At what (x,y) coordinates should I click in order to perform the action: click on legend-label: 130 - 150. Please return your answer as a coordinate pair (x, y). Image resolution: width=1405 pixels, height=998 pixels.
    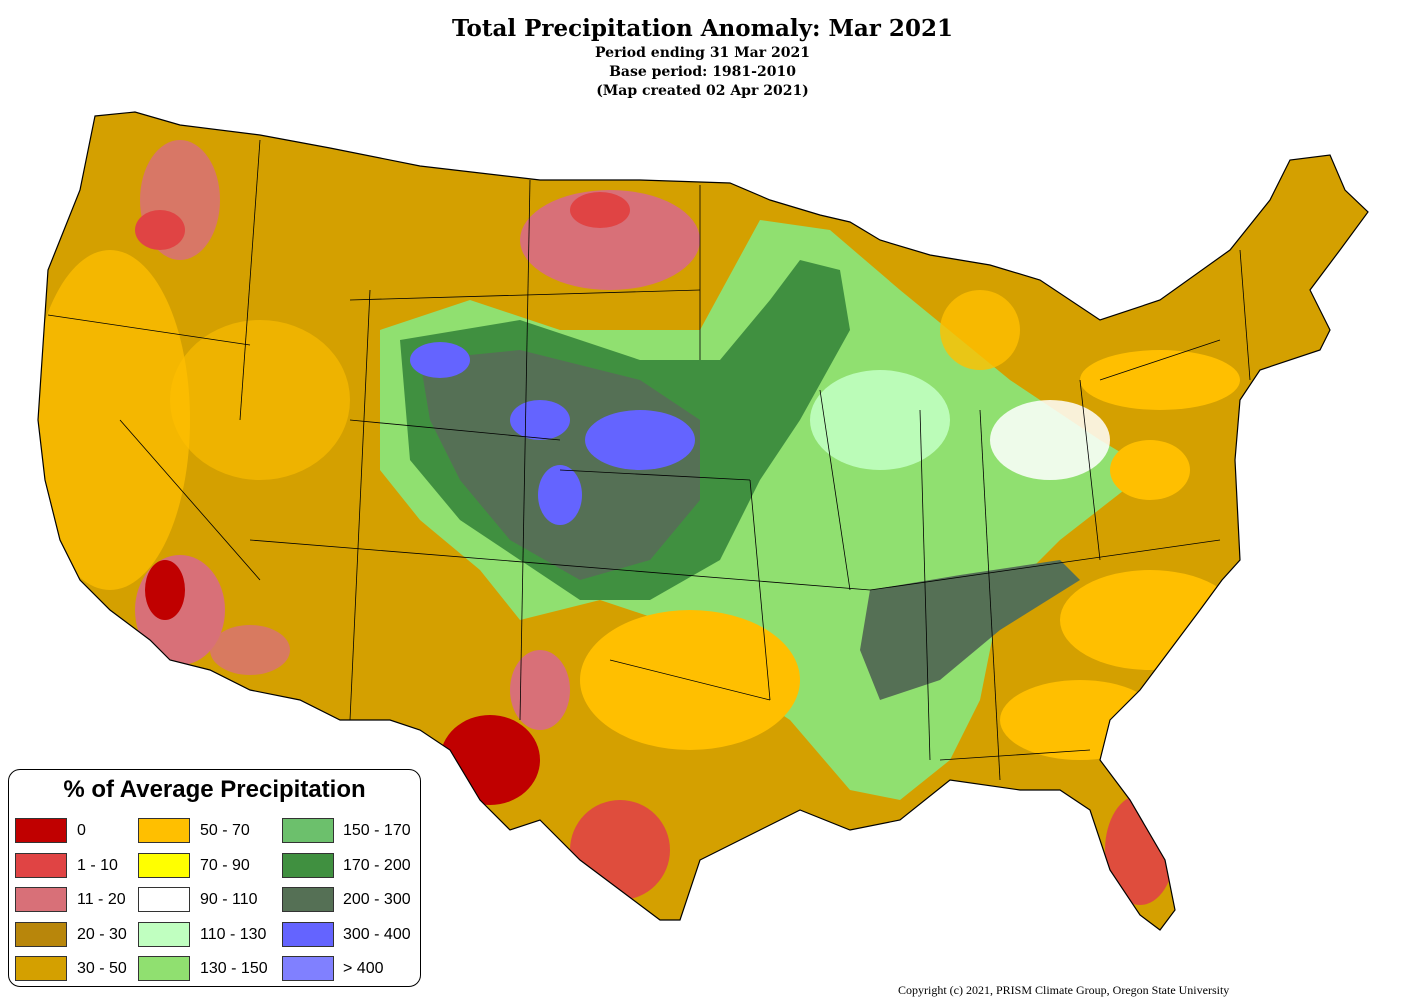
    Looking at the image, I should click on (234, 968).